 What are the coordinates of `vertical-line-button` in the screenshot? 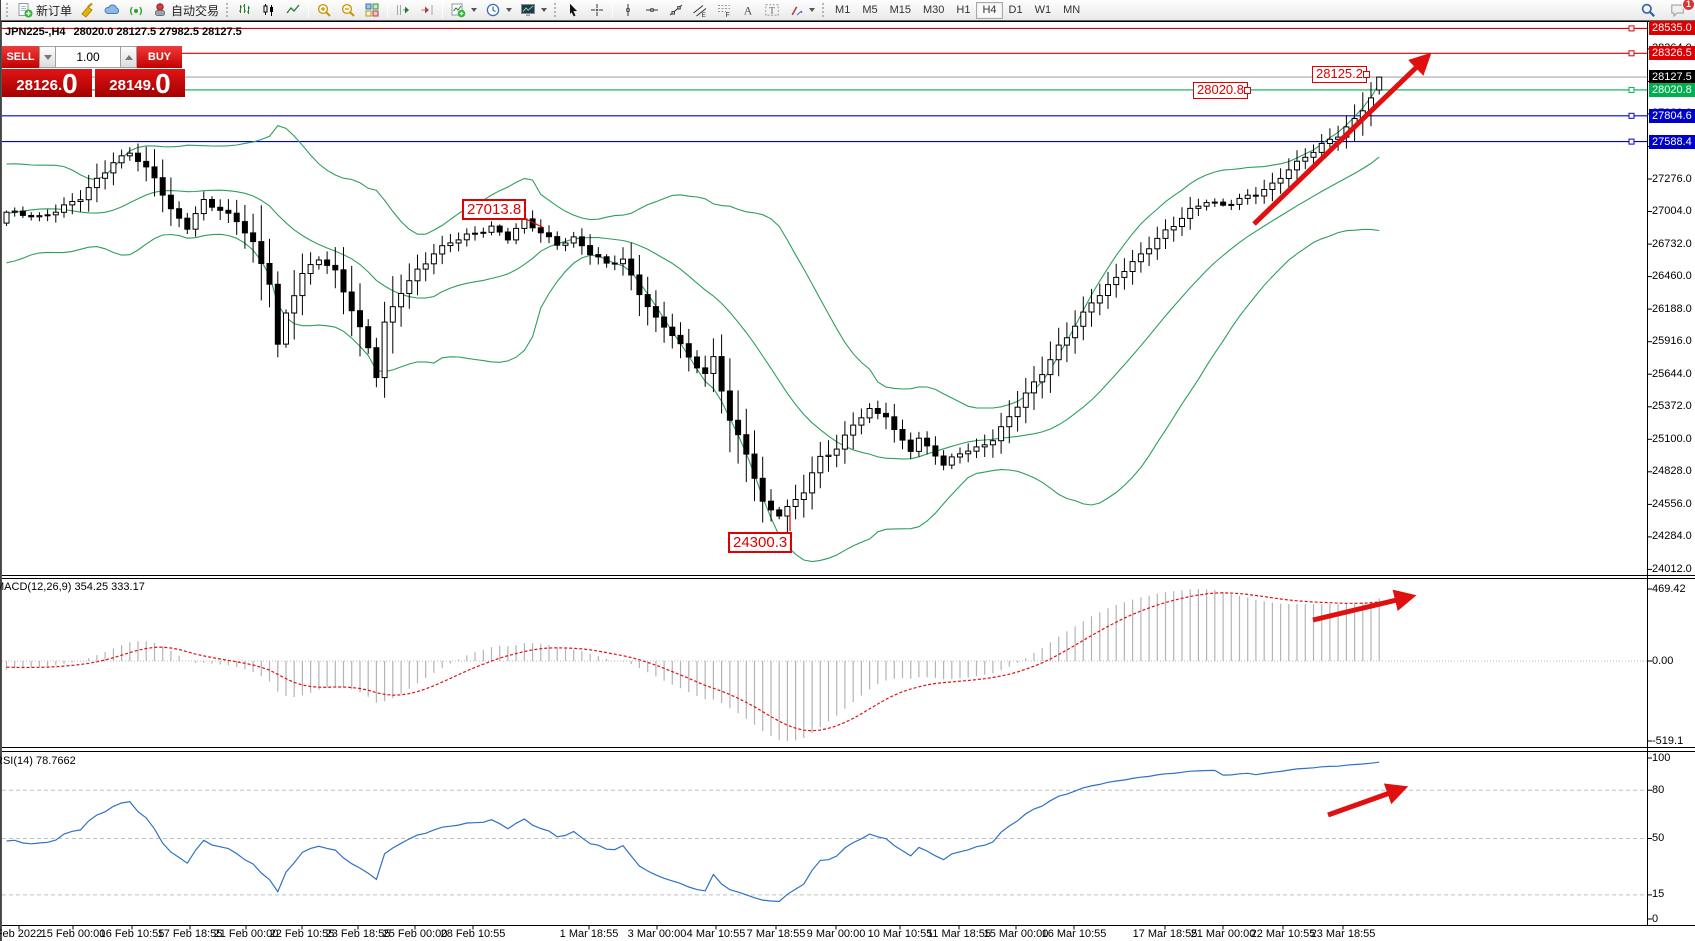 It's located at (628, 10).